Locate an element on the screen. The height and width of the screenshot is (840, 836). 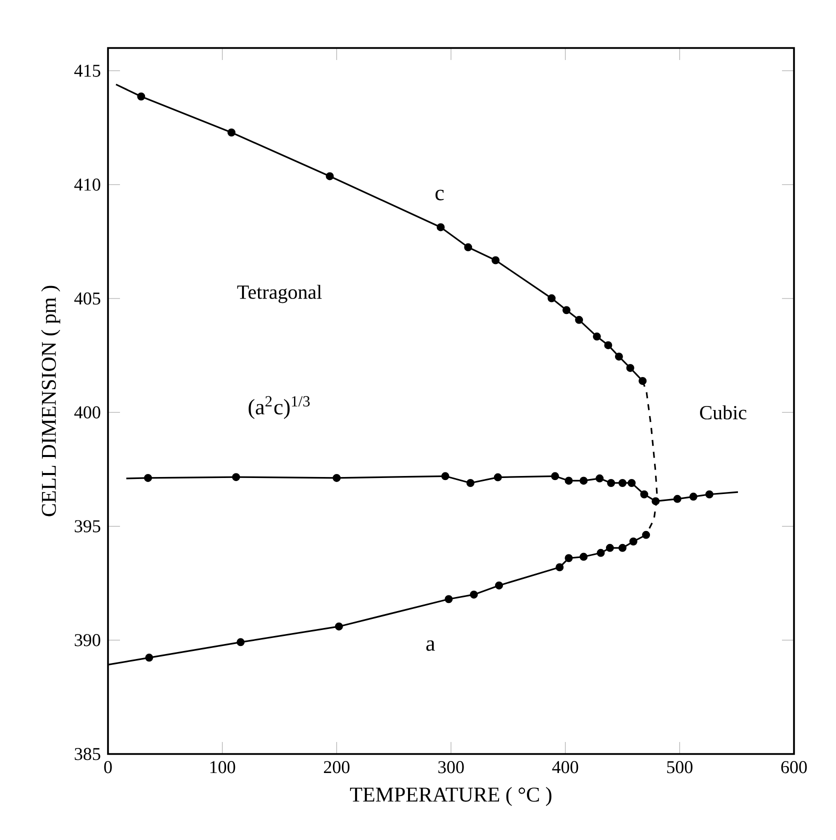
y-axis-title: CELL DIMENSION ( pm ) is located at coordinates (50, 401).